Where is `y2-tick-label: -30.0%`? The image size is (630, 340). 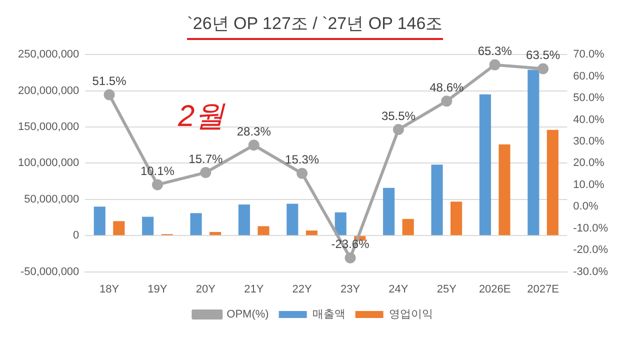
y2-tick-label: -30.0% is located at coordinates (590, 272).